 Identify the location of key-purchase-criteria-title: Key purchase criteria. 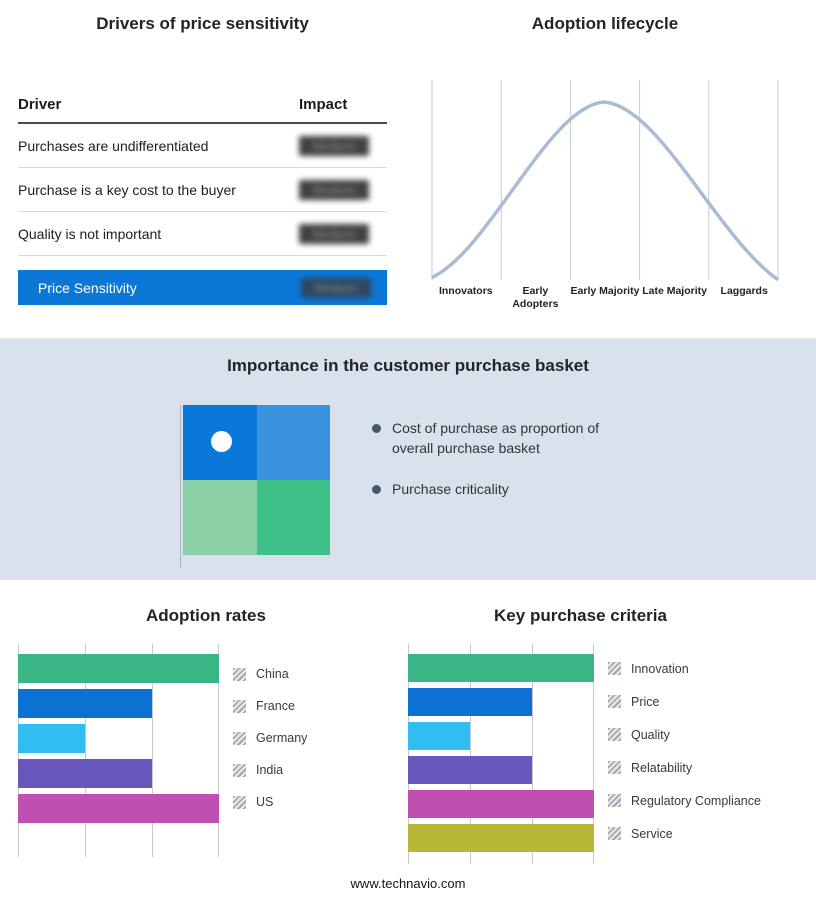
(580, 615).